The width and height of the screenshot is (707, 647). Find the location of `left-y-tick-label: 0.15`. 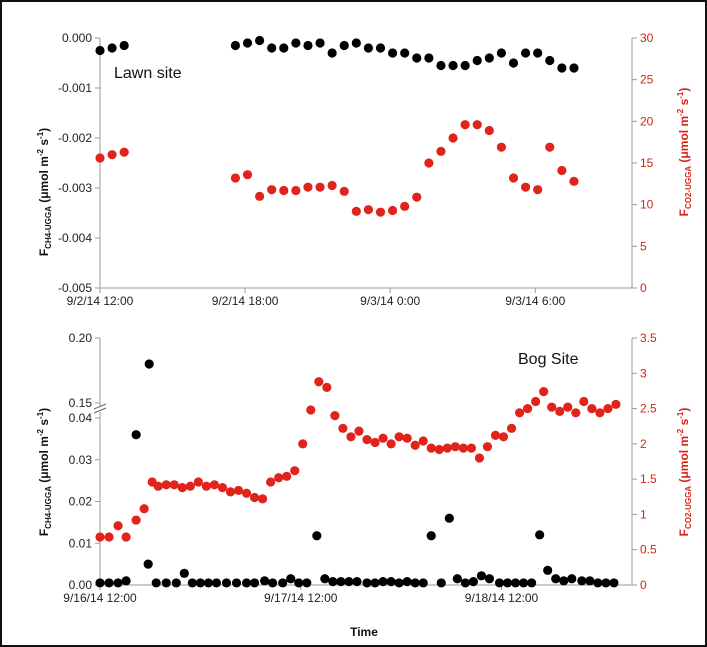

left-y-tick-label: 0.15 is located at coordinates (81, 403).